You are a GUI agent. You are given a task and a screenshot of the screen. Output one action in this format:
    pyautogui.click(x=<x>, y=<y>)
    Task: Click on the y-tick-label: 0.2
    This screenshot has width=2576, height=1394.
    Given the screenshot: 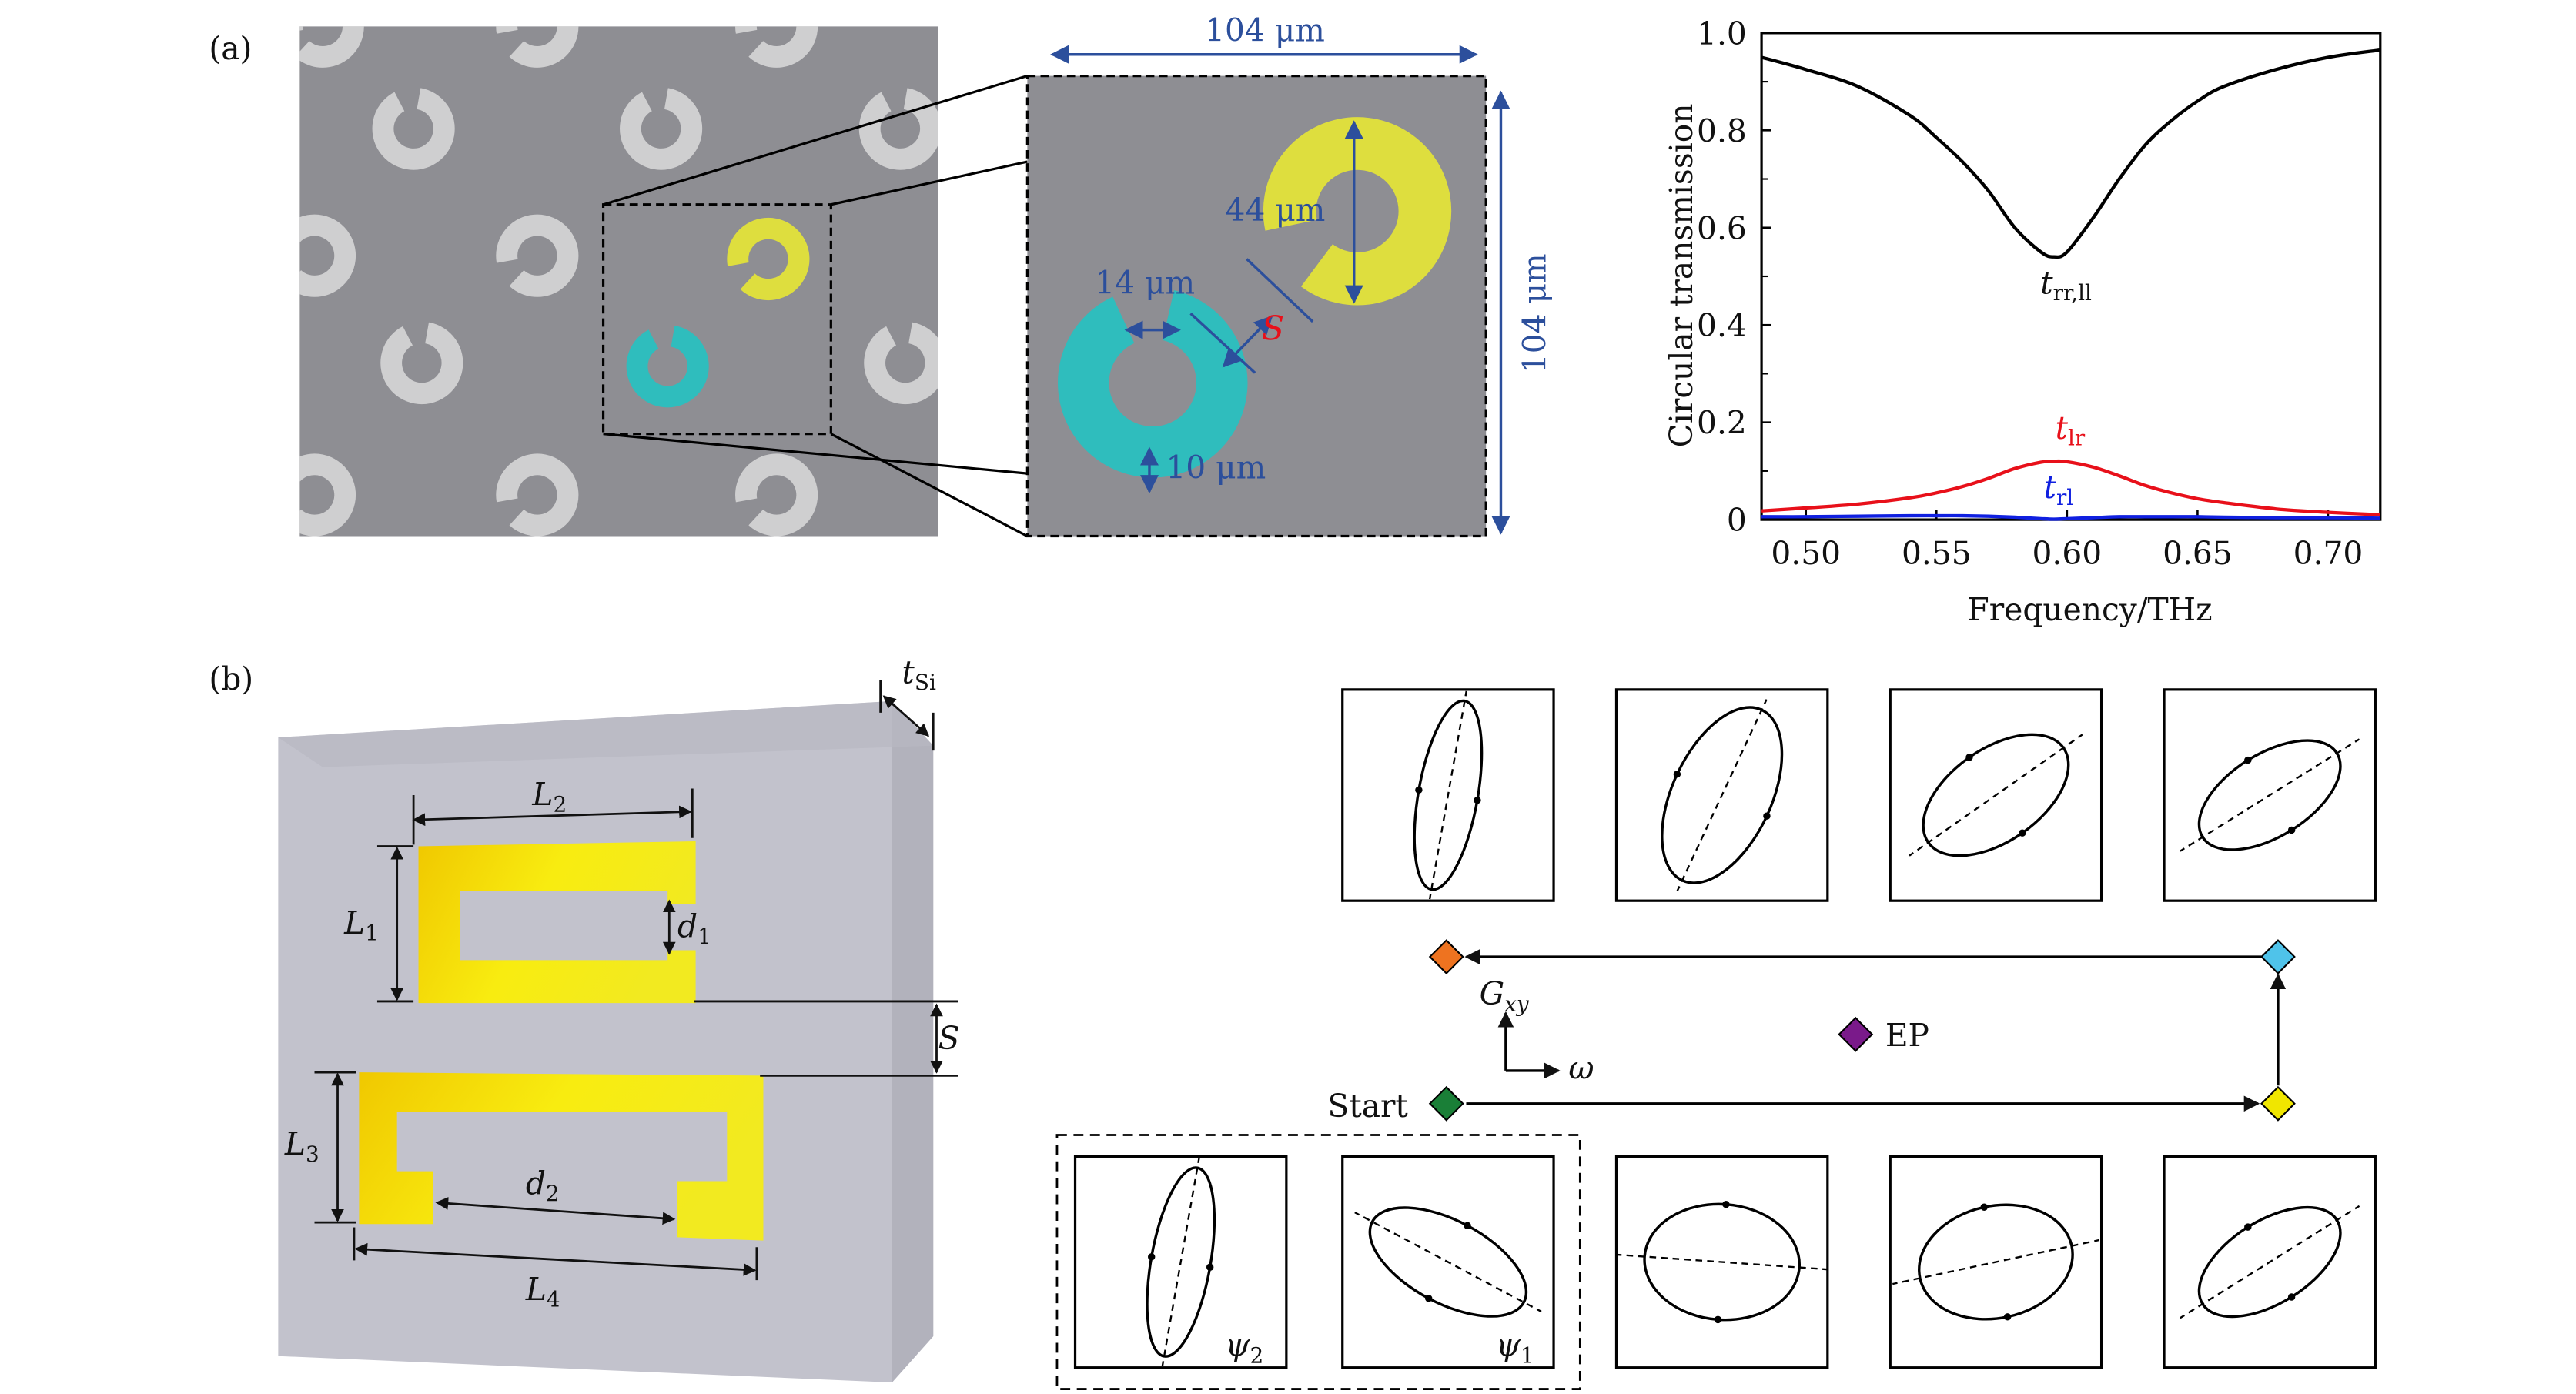 What is the action you would take?
    pyautogui.click(x=1722, y=423)
    